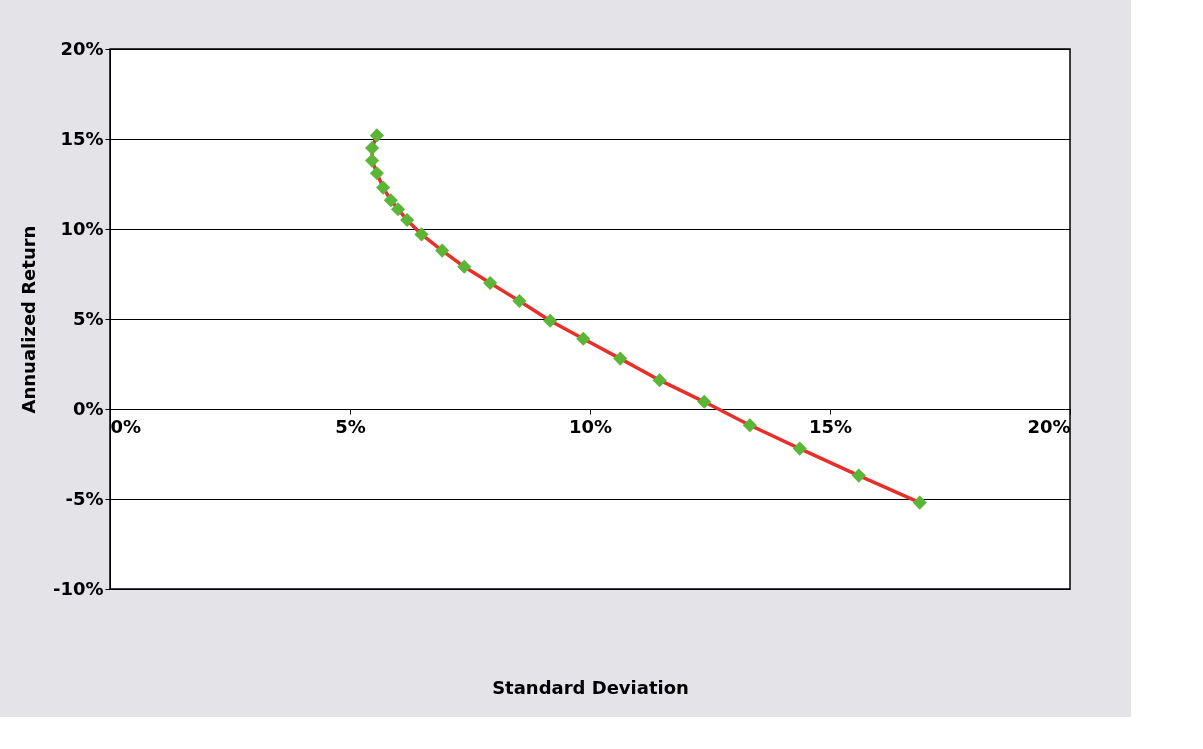 The image size is (1203, 749). Describe the element at coordinates (84, 498) in the screenshot. I see `y-tick-label: -5%` at that location.